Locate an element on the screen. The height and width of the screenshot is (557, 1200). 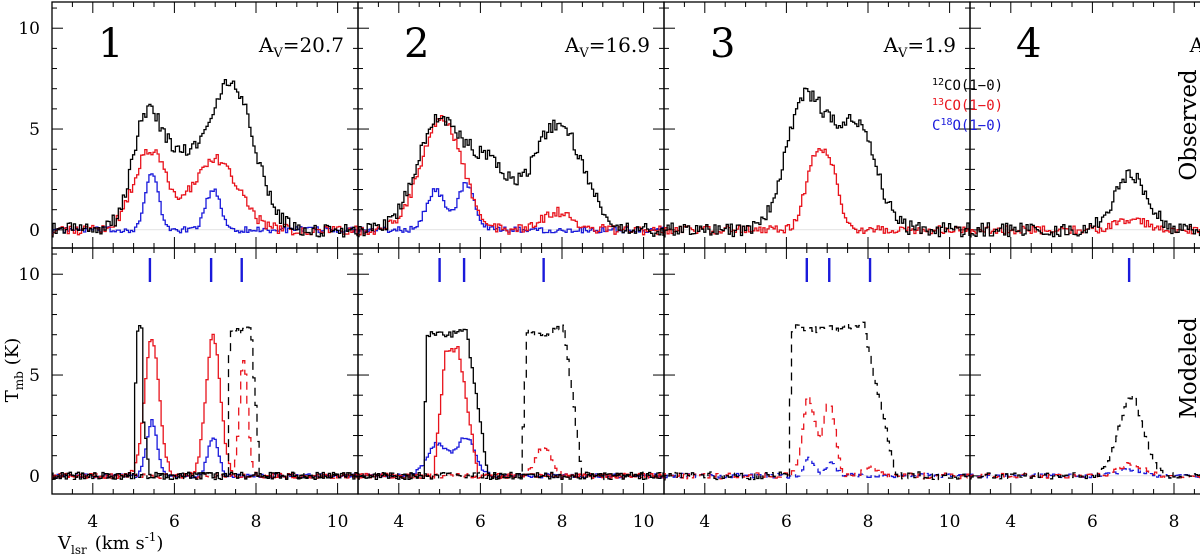
panel-1-modeled: 0 5 10 4 6 8 10 is located at coordinates (188, 389).